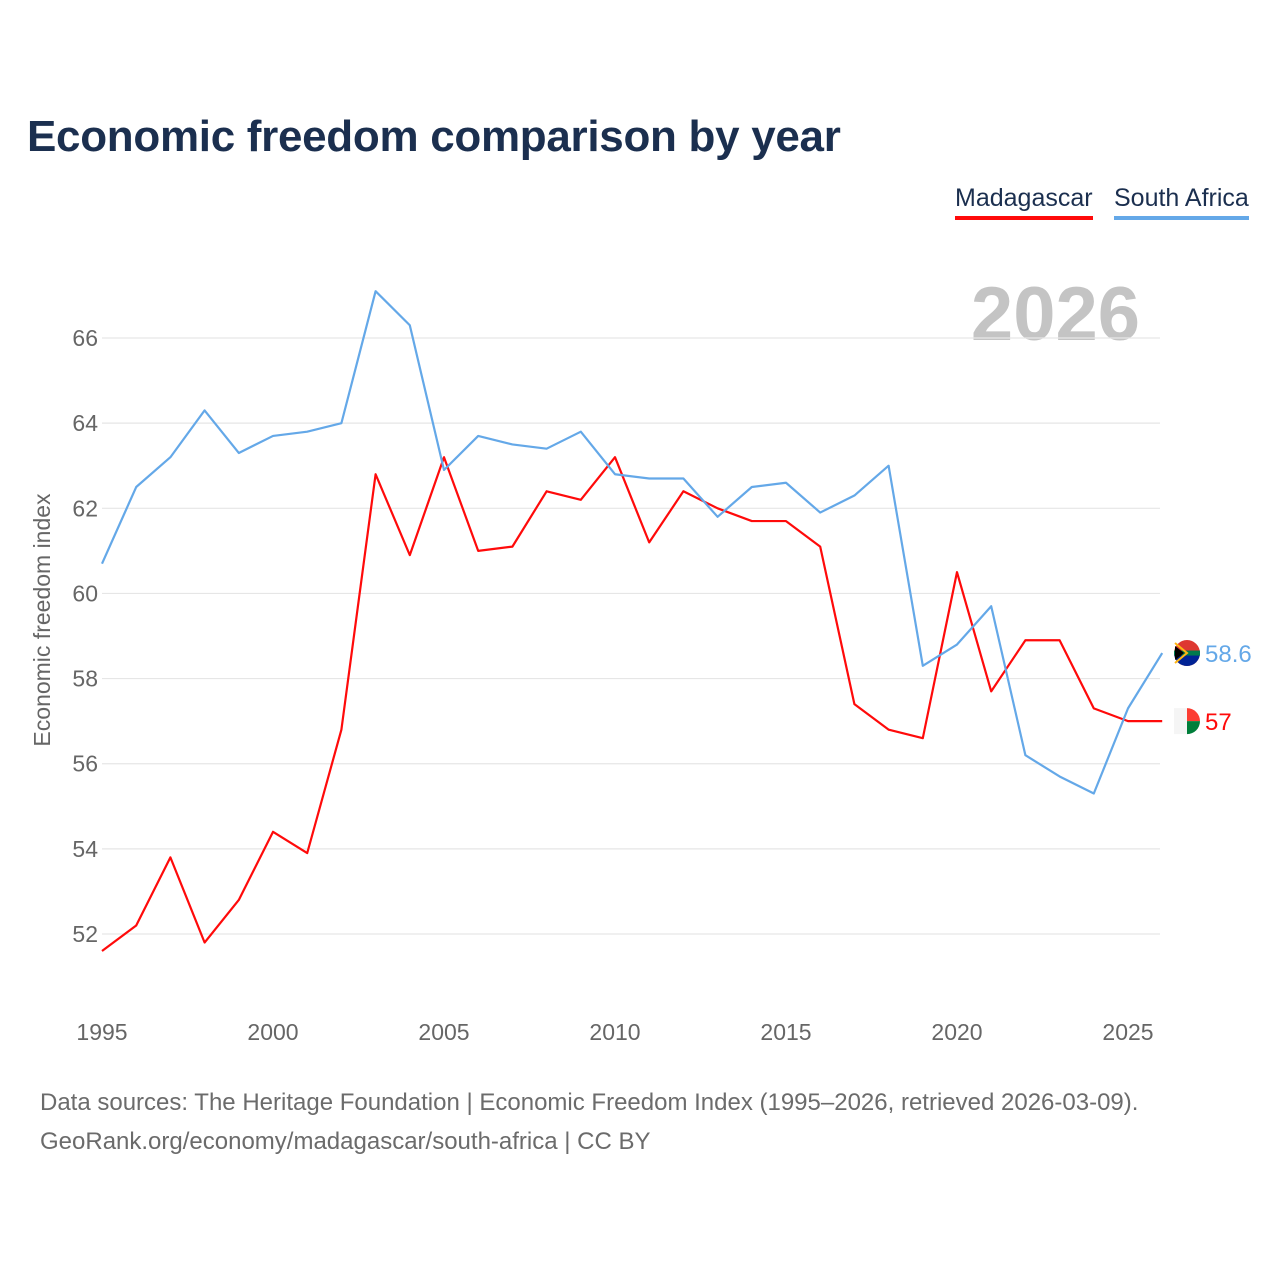  I want to click on x-tick-label: 2015, so click(785, 1032).